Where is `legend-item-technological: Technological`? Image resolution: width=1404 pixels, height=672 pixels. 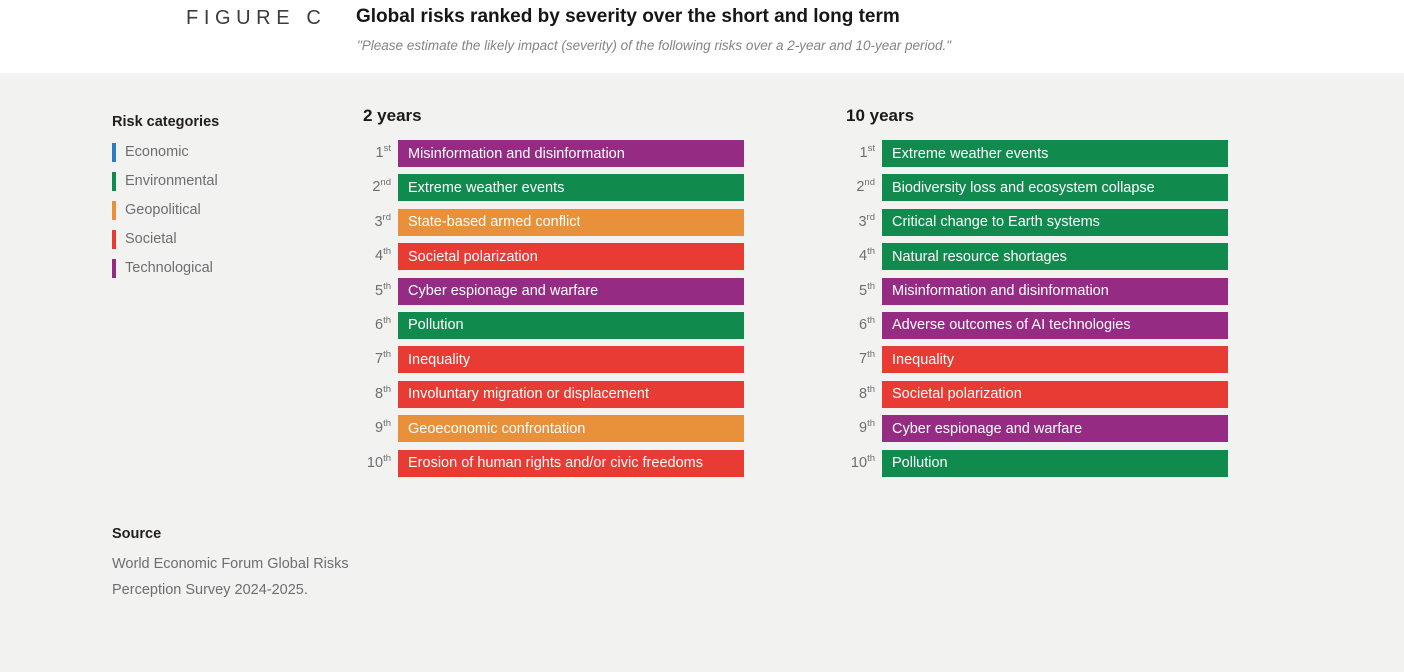
legend-item-technological: Technological is located at coordinates (212, 268).